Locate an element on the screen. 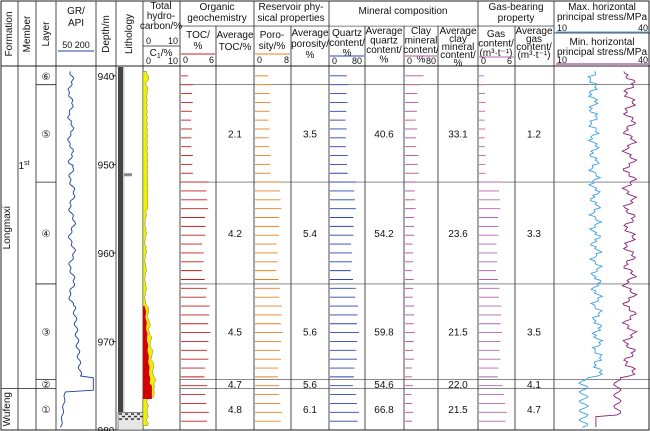 The image size is (650, 431). gas-group-header-0: Gas-bearing is located at coordinates (515, 7).